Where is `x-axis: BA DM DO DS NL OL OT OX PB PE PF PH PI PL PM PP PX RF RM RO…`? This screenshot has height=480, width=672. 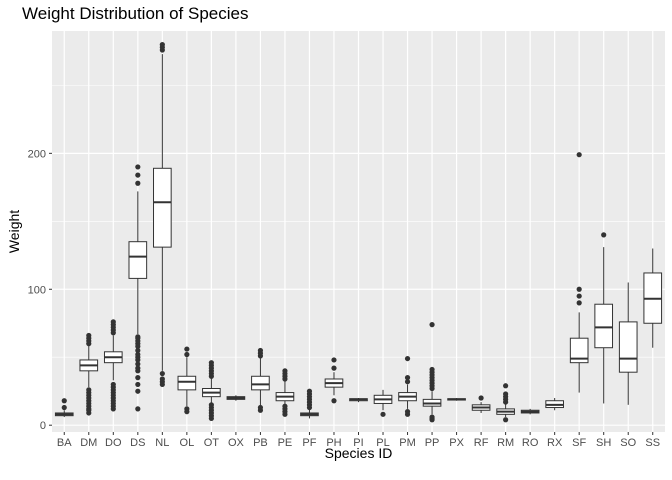
x-axis: BA DM DO DS NL OL OT OX PB PE PF PH PI PL PM PP PX RF RM RO… is located at coordinates (358, 440).